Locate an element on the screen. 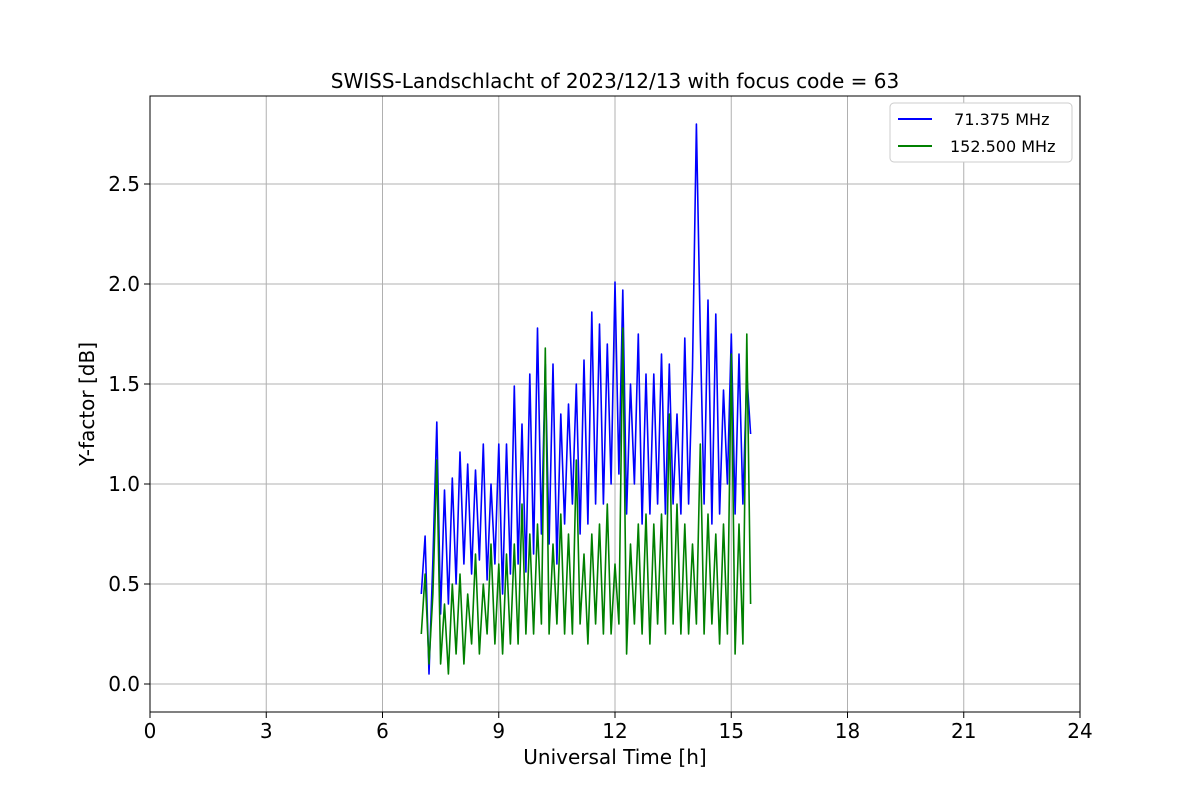 The width and height of the screenshot is (1200, 800). x-tick-label: 0 is located at coordinates (150, 731).